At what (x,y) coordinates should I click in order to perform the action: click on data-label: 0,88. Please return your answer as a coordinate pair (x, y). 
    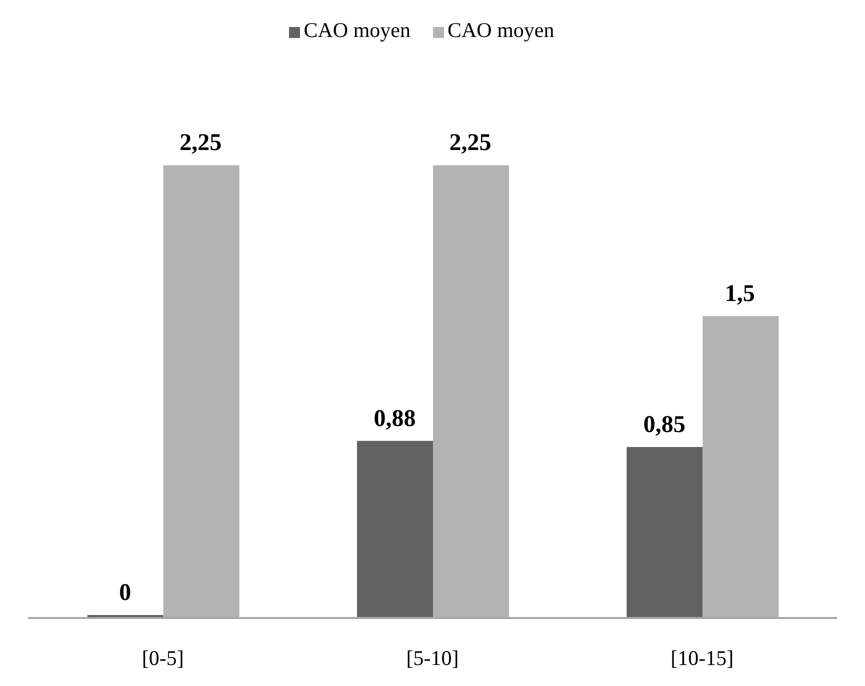
    Looking at the image, I should click on (395, 419).